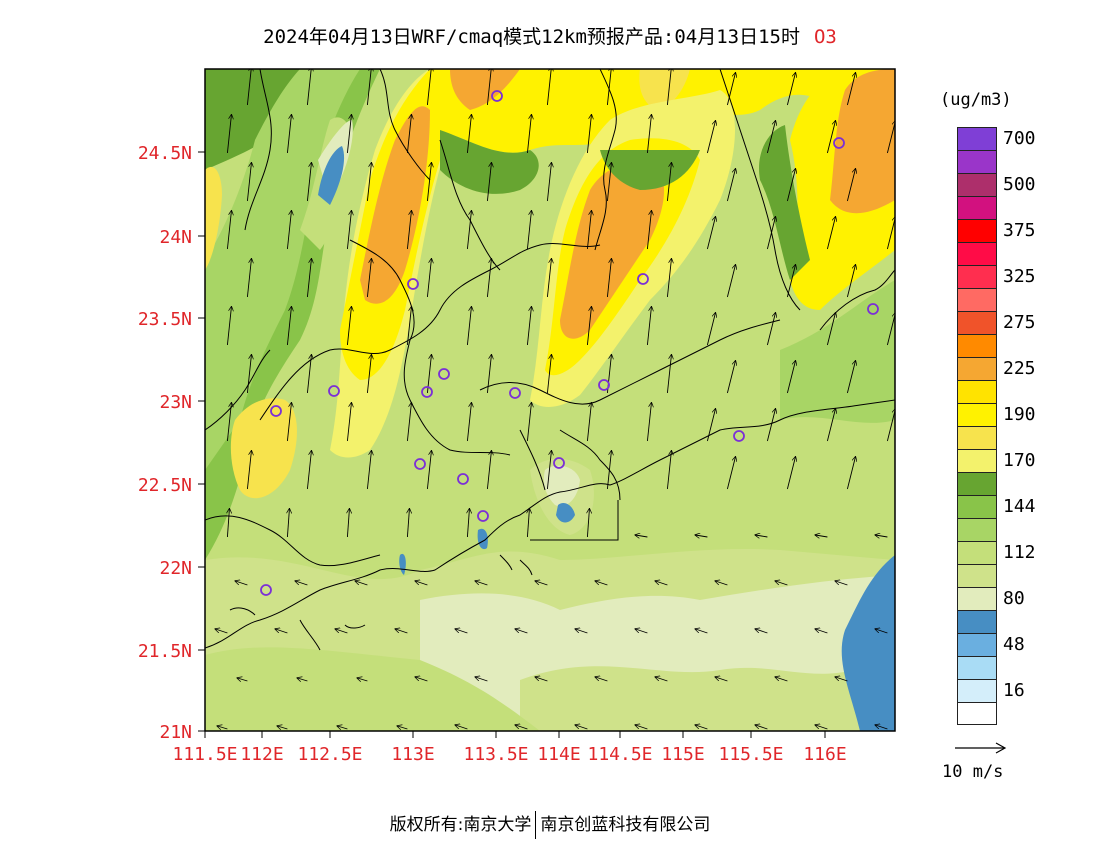 The image size is (1100, 850). What do you see at coordinates (550, 824) in the screenshot?
I see `copyright-footer: 版权所有:南京大学 南京创蓝科技有限公司` at bounding box center [550, 824].